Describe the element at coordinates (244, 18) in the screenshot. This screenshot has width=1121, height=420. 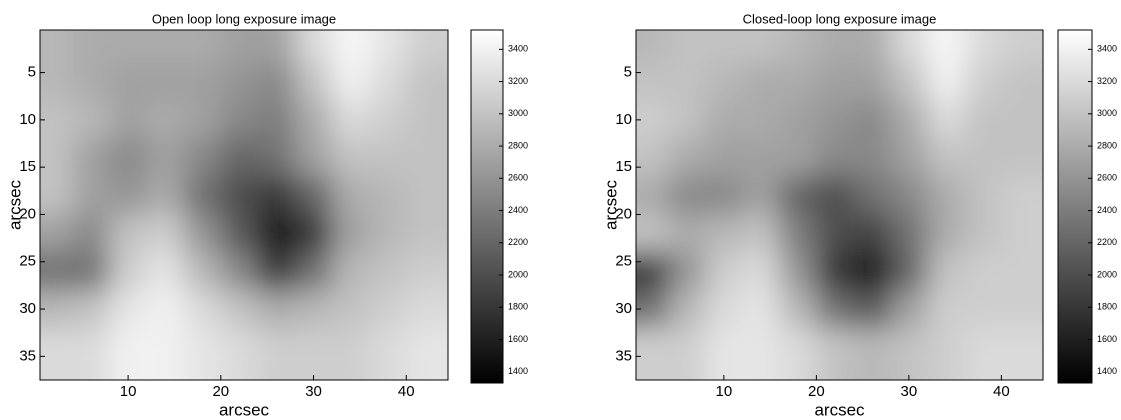
I see `chart-title: Open loop long exposure image` at that location.